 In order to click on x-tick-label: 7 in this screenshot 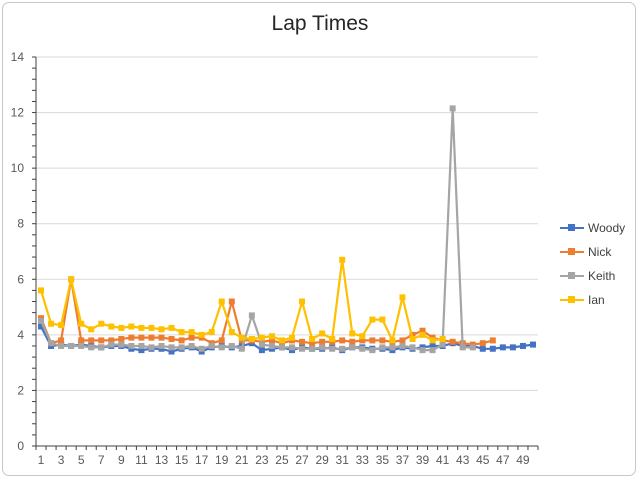, I will do `click(101, 460)`.